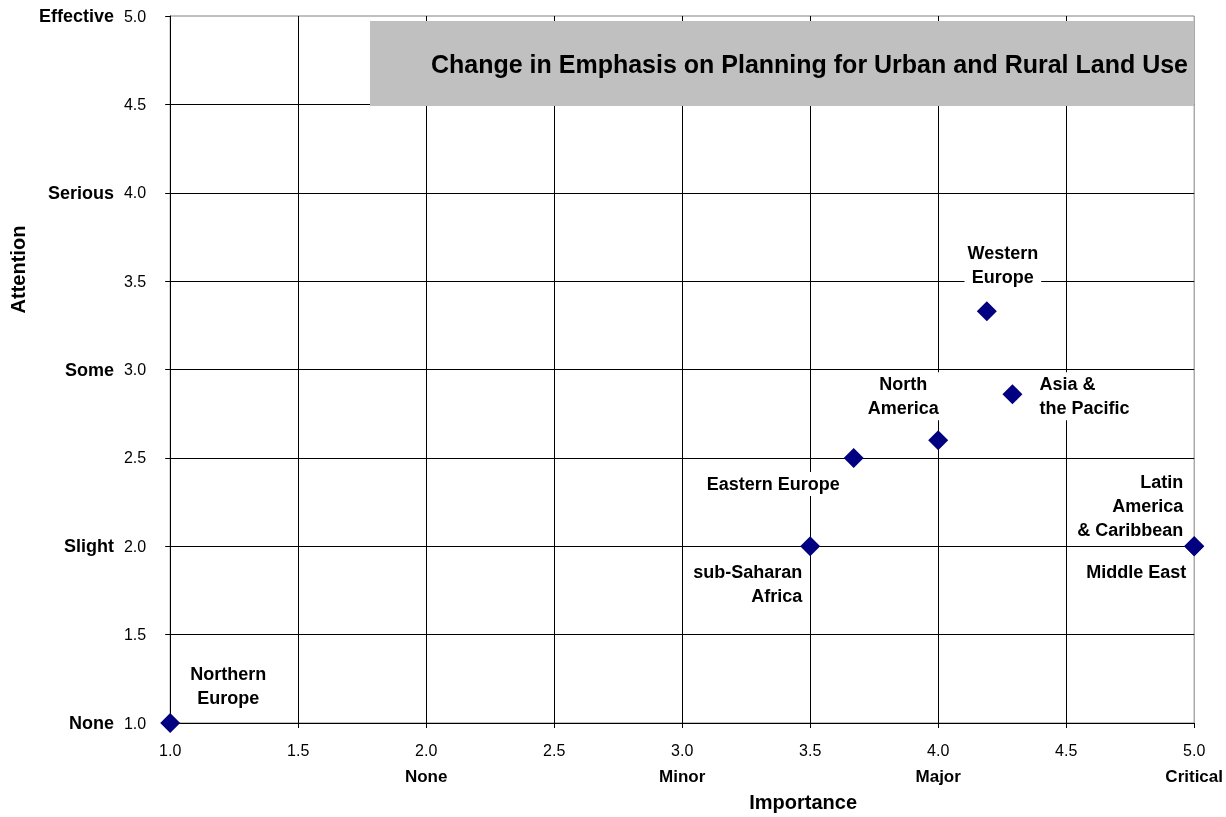  What do you see at coordinates (135, 281) in the screenshot?
I see `y-tick-label: 3.5` at bounding box center [135, 281].